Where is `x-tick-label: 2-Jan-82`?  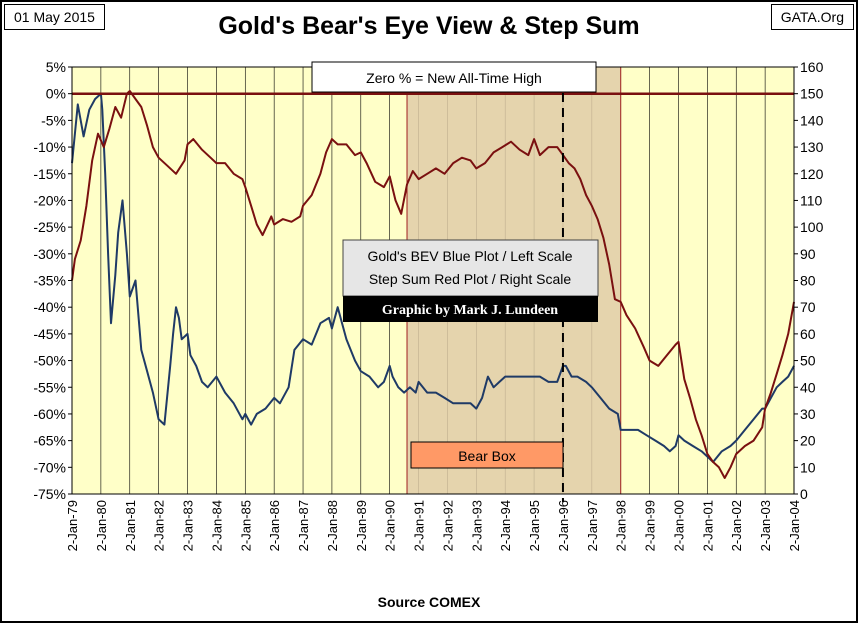
x-tick-label: 2-Jan-82 is located at coordinates (159, 525).